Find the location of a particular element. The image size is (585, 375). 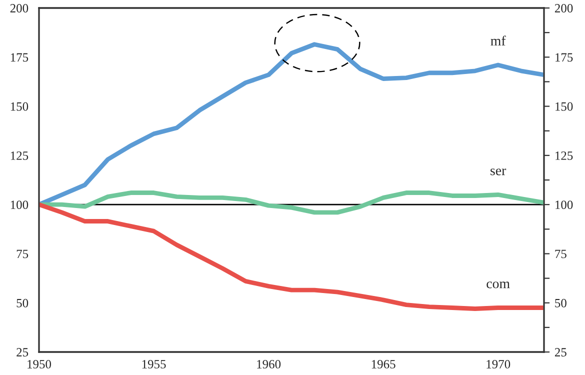

y2-tick-label: 175 is located at coordinates (564, 57).